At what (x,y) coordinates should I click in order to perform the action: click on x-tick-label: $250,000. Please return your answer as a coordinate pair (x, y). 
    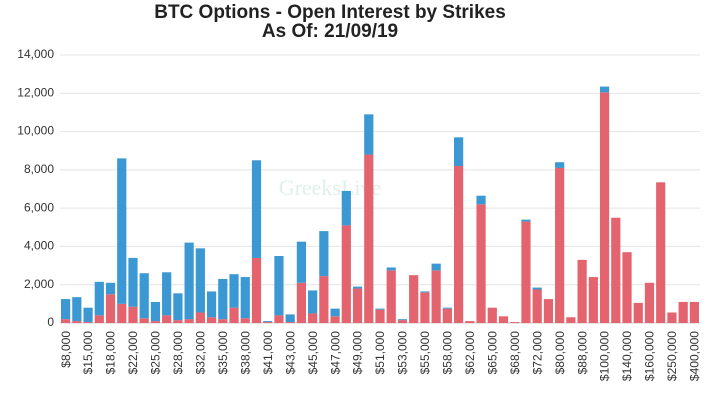
    Looking at the image, I should click on (672, 356).